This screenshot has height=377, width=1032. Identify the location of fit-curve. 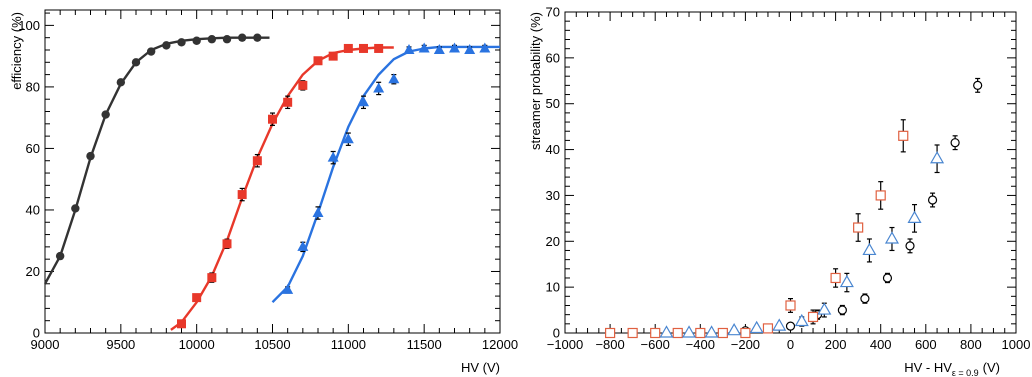
(156, 160).